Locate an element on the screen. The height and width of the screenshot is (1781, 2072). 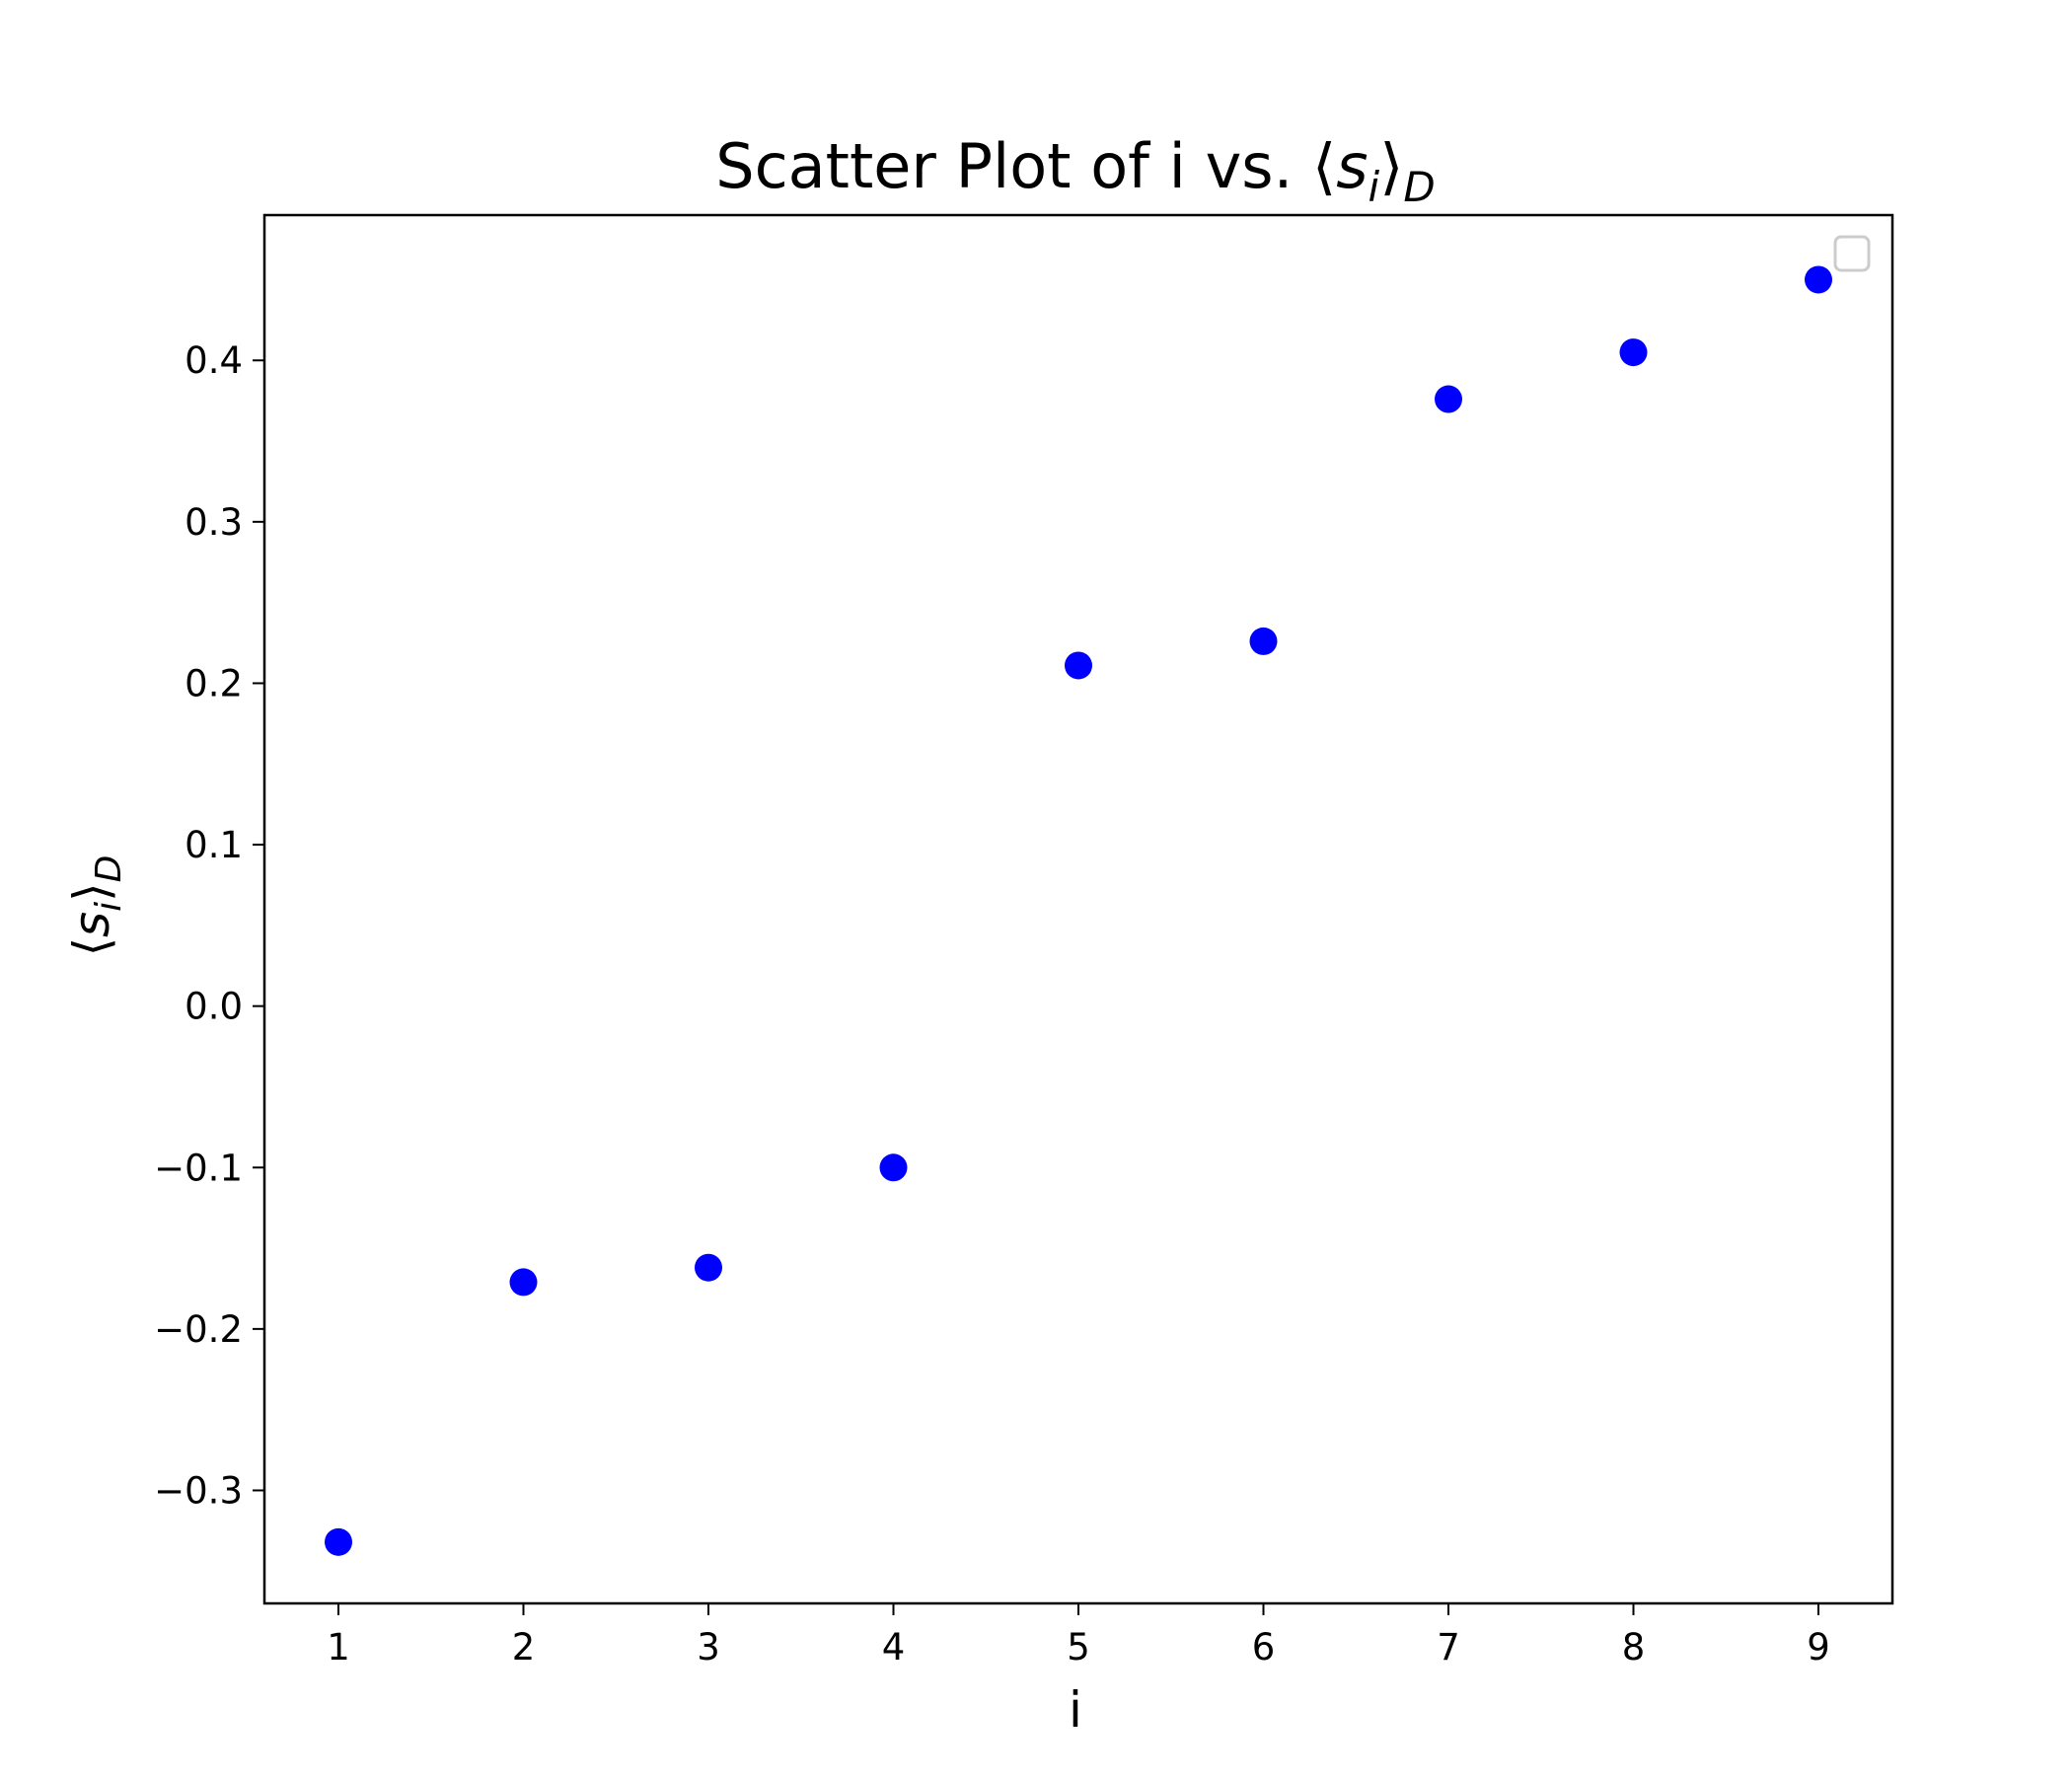
x-tick-label: 9 is located at coordinates (1818, 1647).